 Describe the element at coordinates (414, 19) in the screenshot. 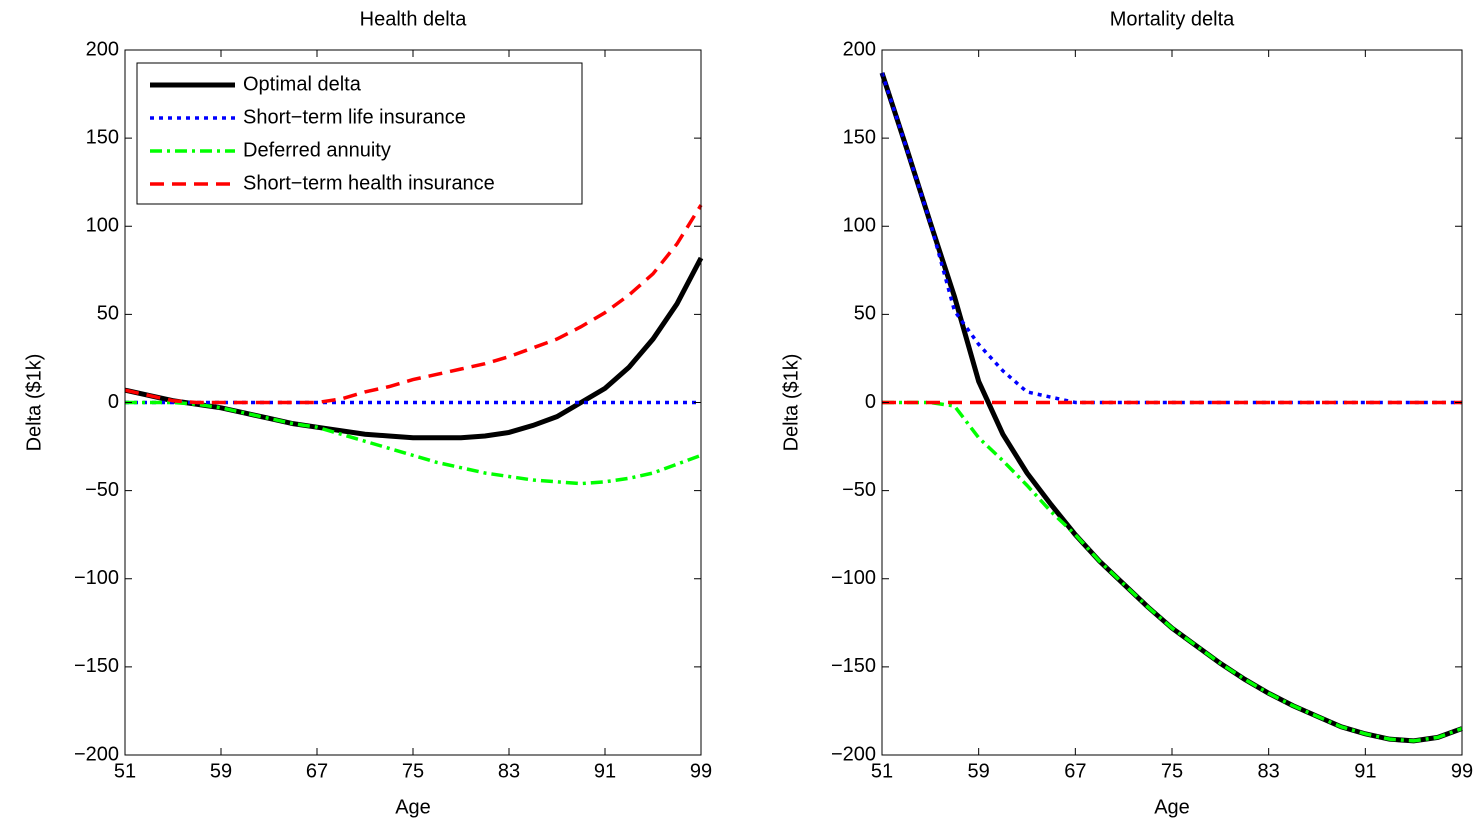

I see `chart-title: Health delta` at that location.